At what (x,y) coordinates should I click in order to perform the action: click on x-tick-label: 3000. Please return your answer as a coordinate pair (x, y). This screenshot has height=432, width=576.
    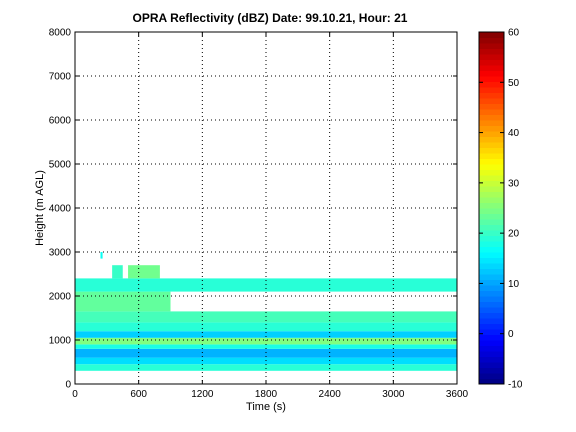
    Looking at the image, I should click on (393, 394).